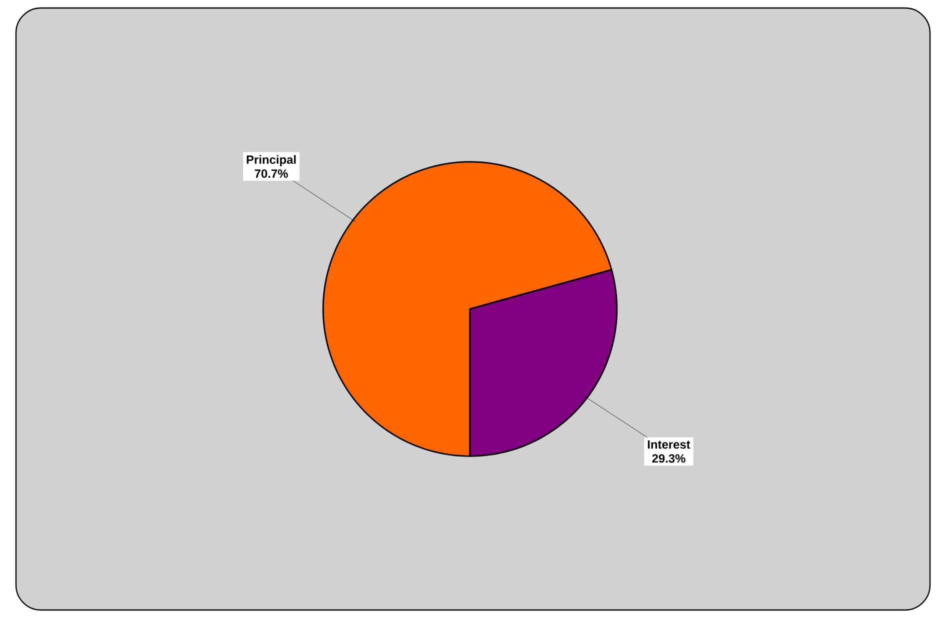  I want to click on data-label: 29.3%, so click(669, 458).